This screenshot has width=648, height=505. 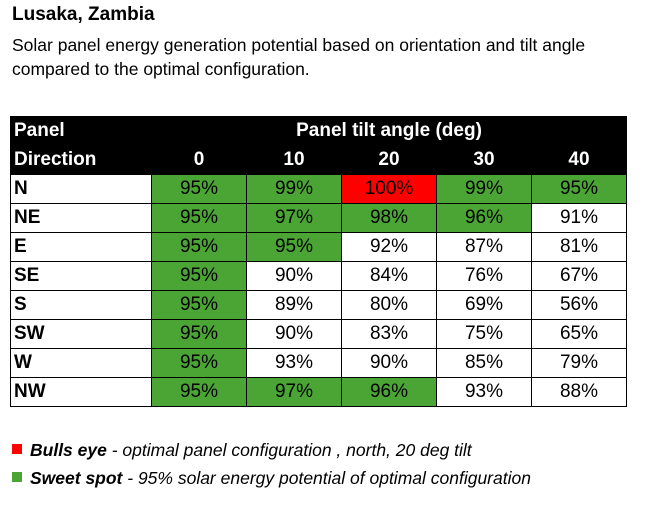 I want to click on table-row: SE 95% 90% 84% 76% 67%, so click(x=318, y=276).